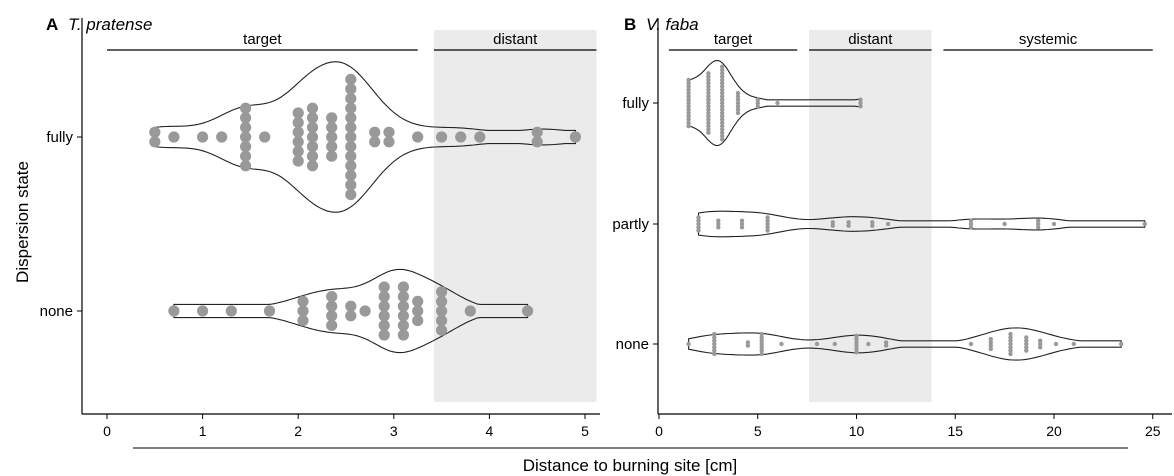 Image resolution: width=1174 pixels, height=476 pixels. Describe the element at coordinates (630, 24) in the screenshot. I see `panel-b-label: B` at that location.